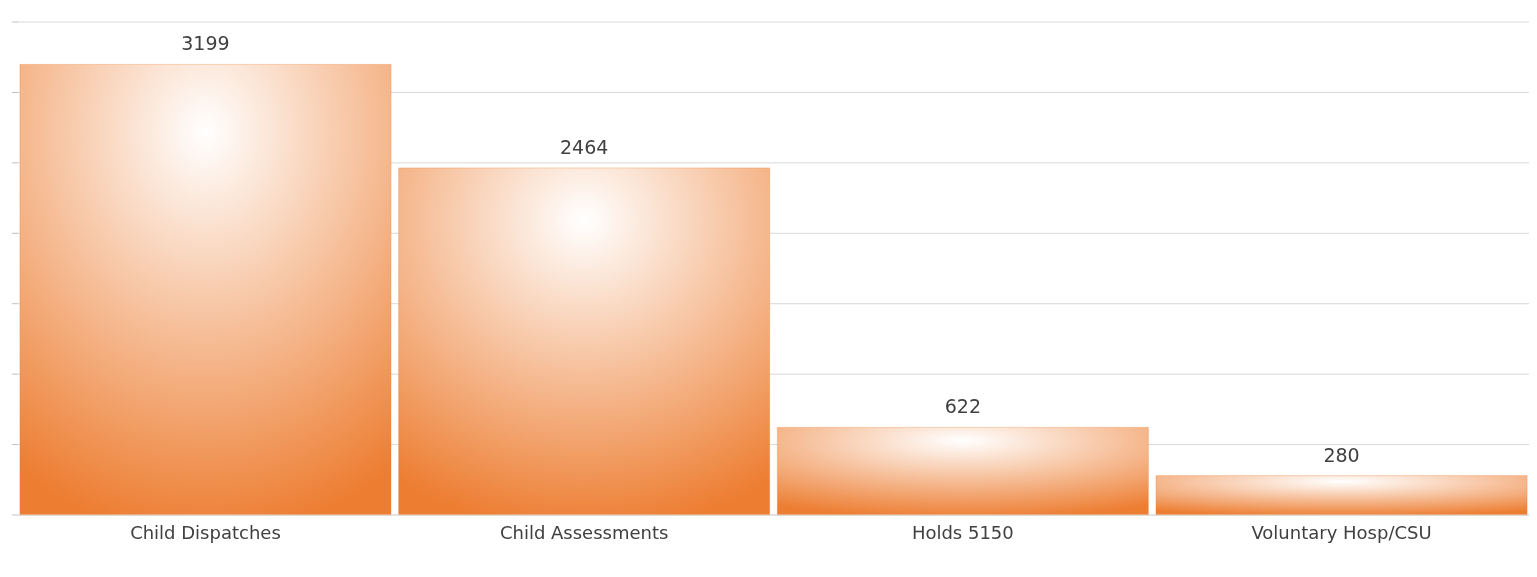 This screenshot has height=577, width=1537. What do you see at coordinates (584, 146) in the screenshot?
I see `data-label: 2464` at bounding box center [584, 146].